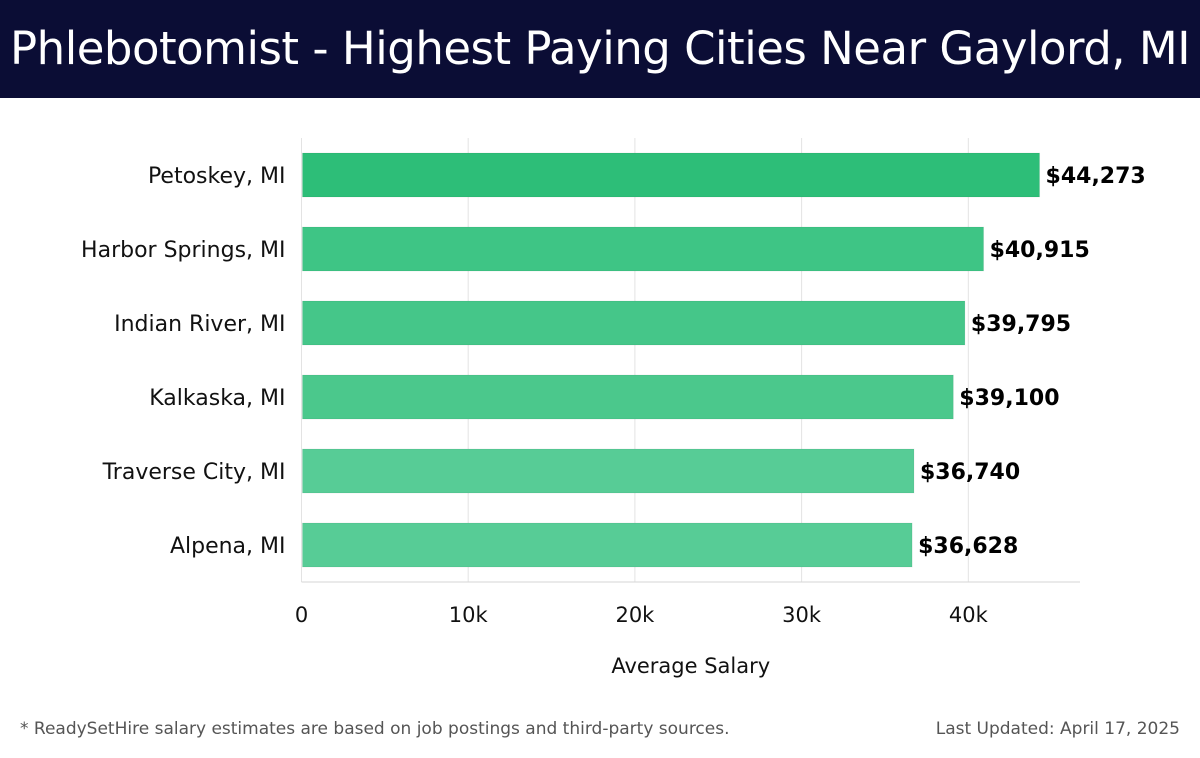 Image resolution: width=1200 pixels, height=758 pixels. Describe the element at coordinates (970, 472) in the screenshot. I see `value-label: $36,740` at that location.